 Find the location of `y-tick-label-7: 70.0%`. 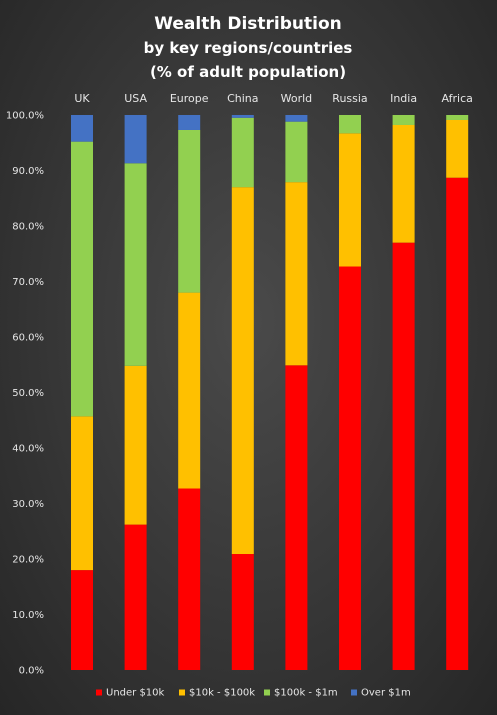

y-tick-label-7: 70.0% is located at coordinates (28, 282).